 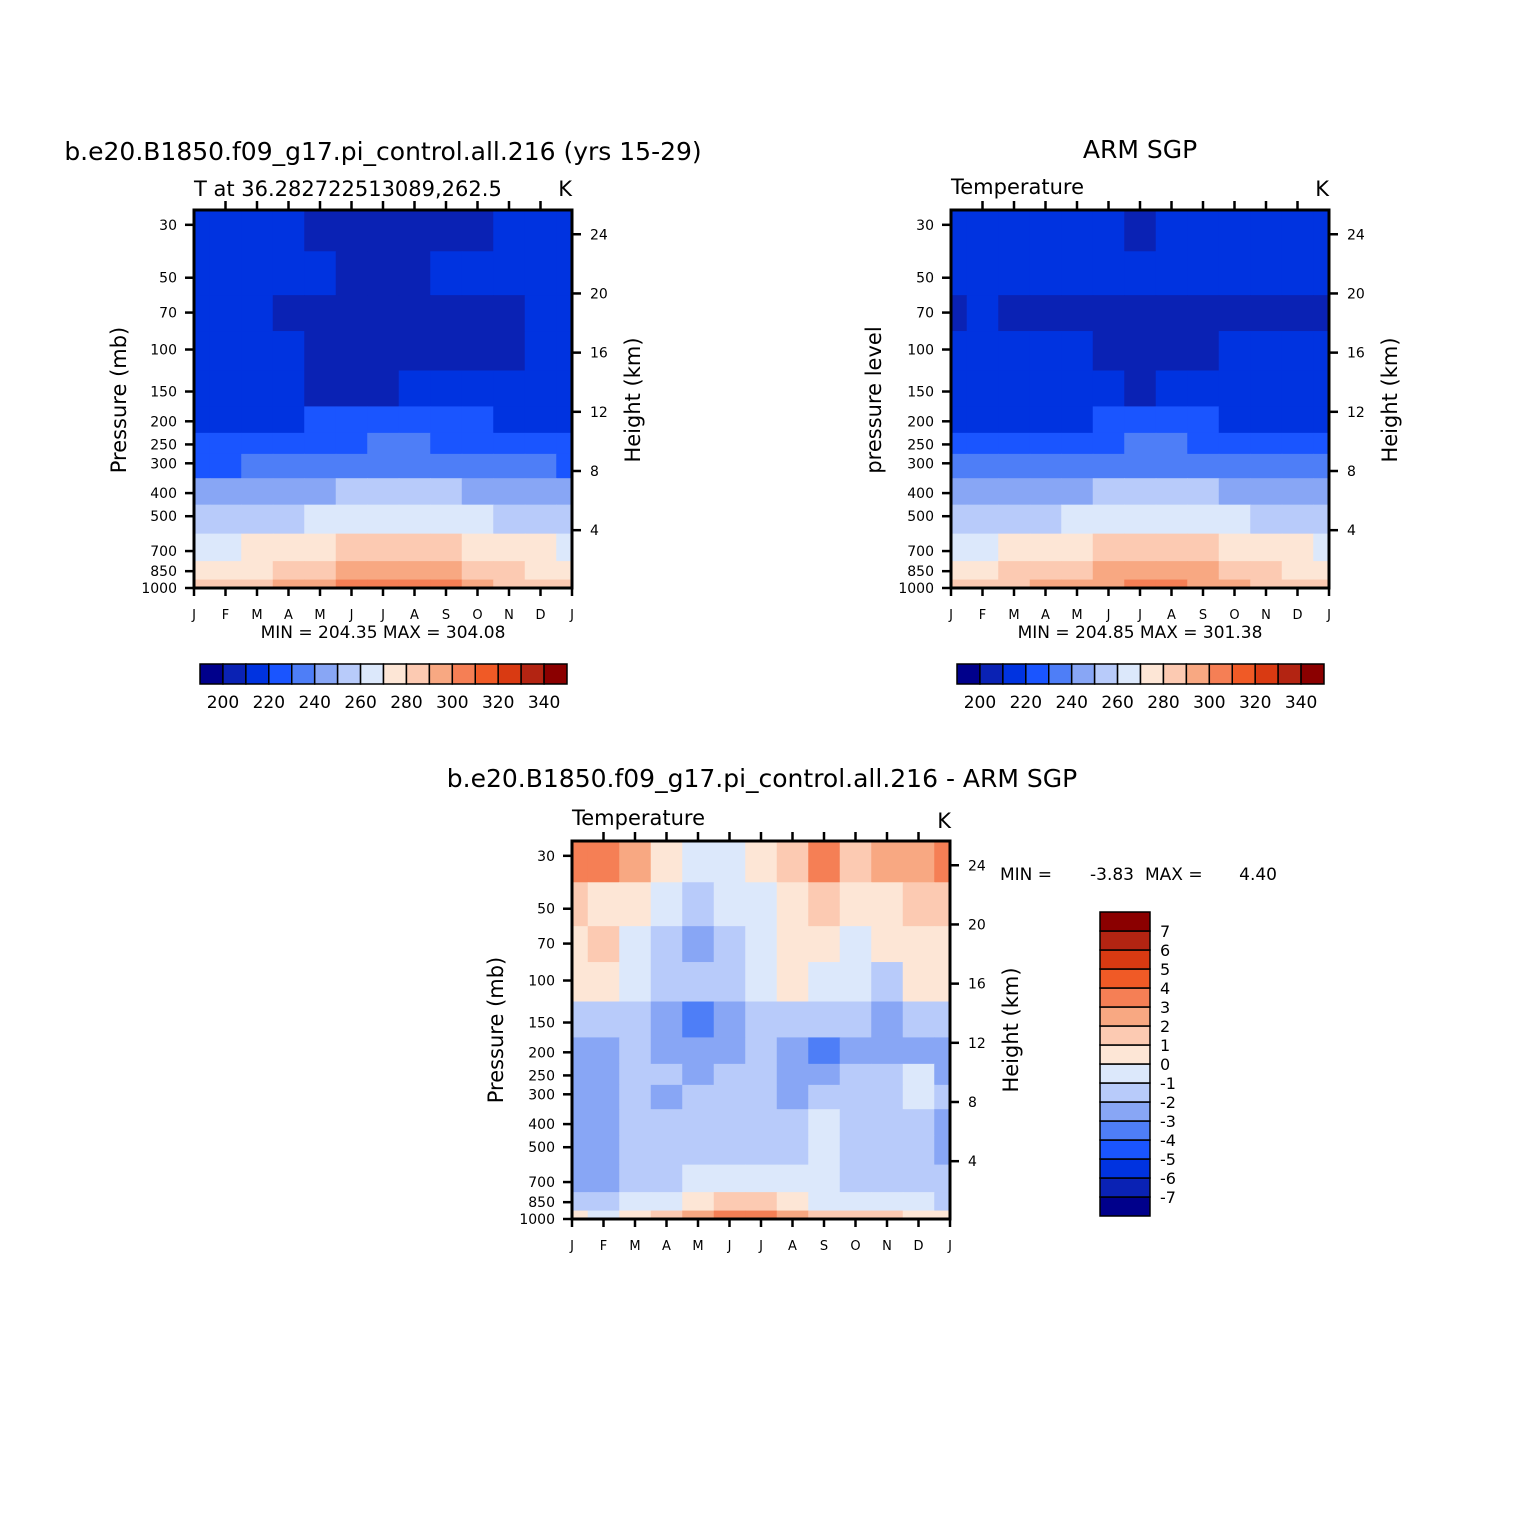 I want to click on x-tick-label: A, so click(x=666, y=1246).